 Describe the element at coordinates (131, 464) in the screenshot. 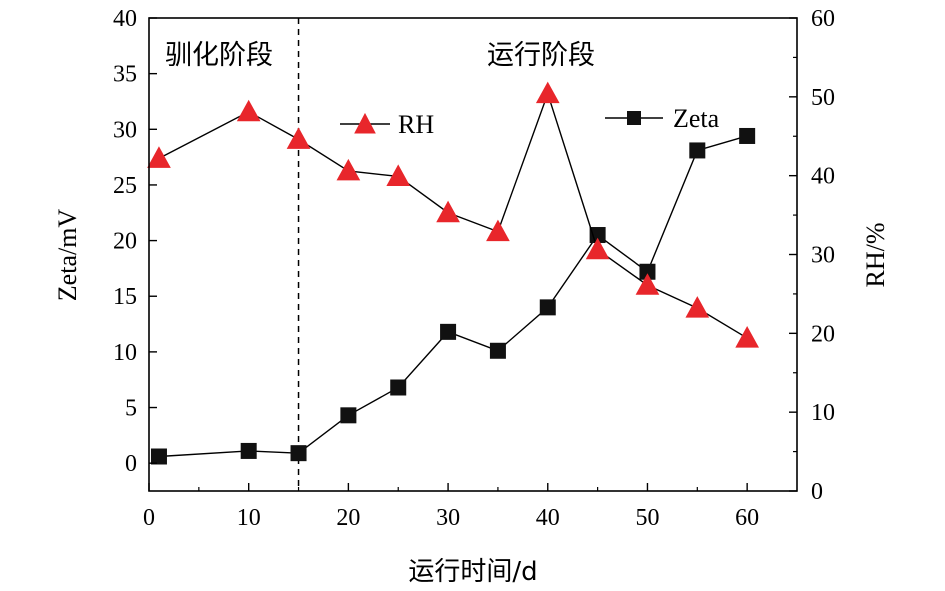

I see `y-left-tick-label: 0` at that location.